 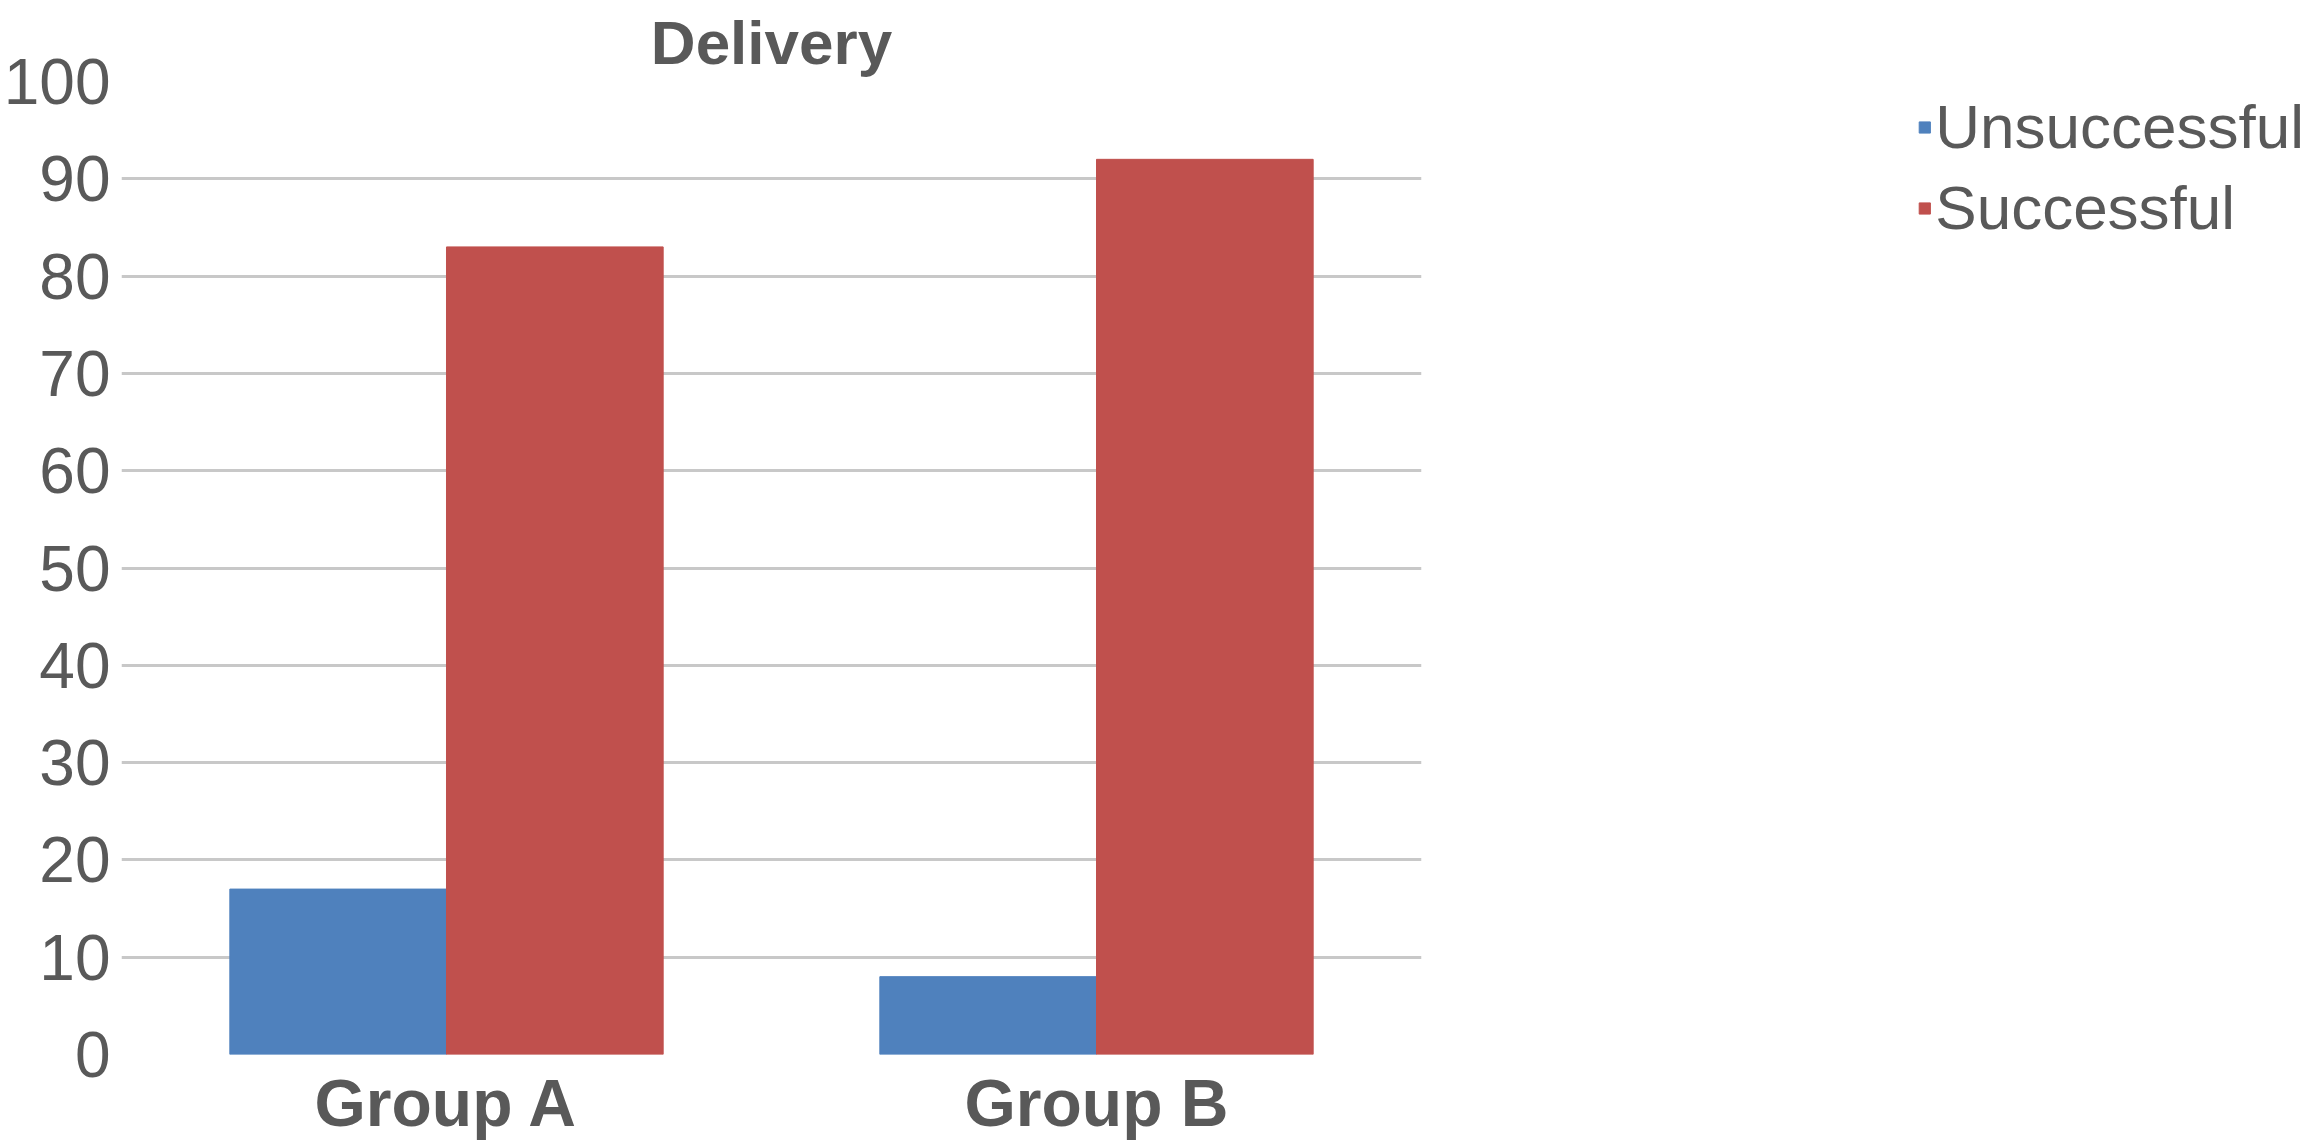 What do you see at coordinates (75, 763) in the screenshot?
I see `y-tick-label: 30` at bounding box center [75, 763].